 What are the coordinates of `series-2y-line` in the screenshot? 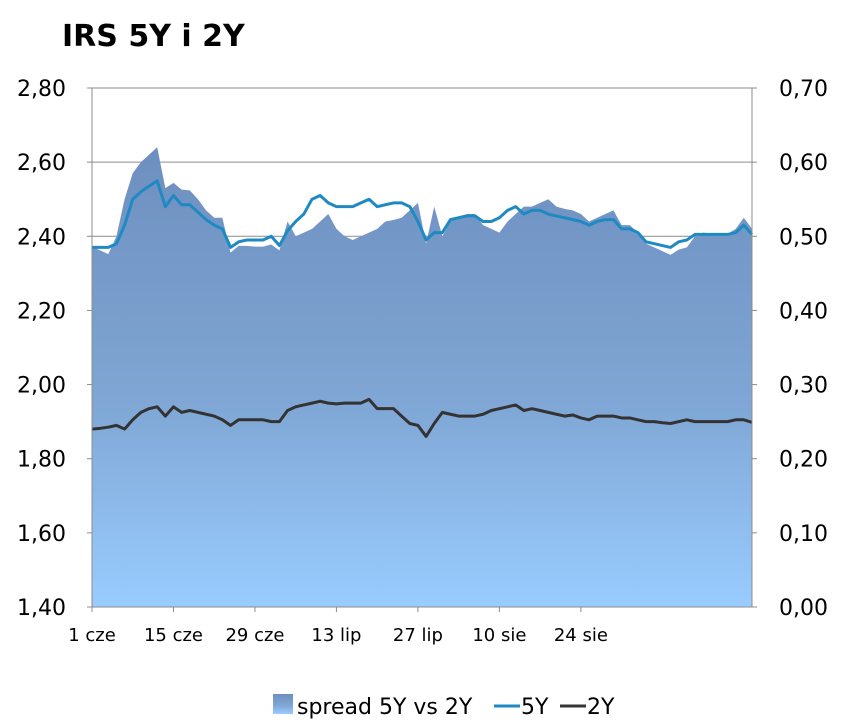 It's located at (422, 417).